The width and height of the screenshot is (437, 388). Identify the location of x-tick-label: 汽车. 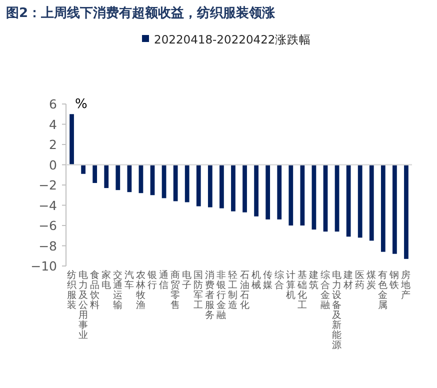
(129, 280).